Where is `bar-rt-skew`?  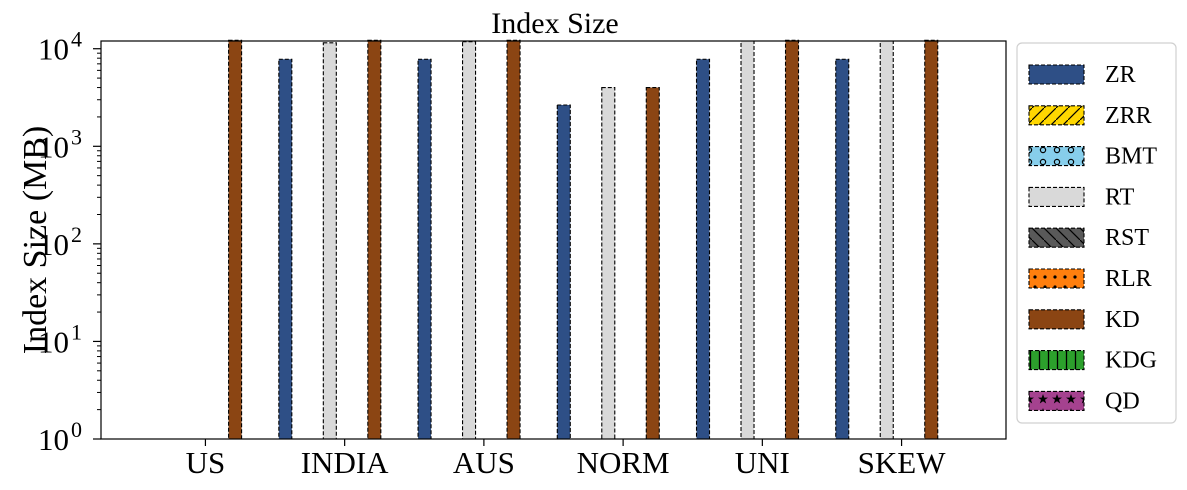 bar-rt-skew is located at coordinates (886, 240).